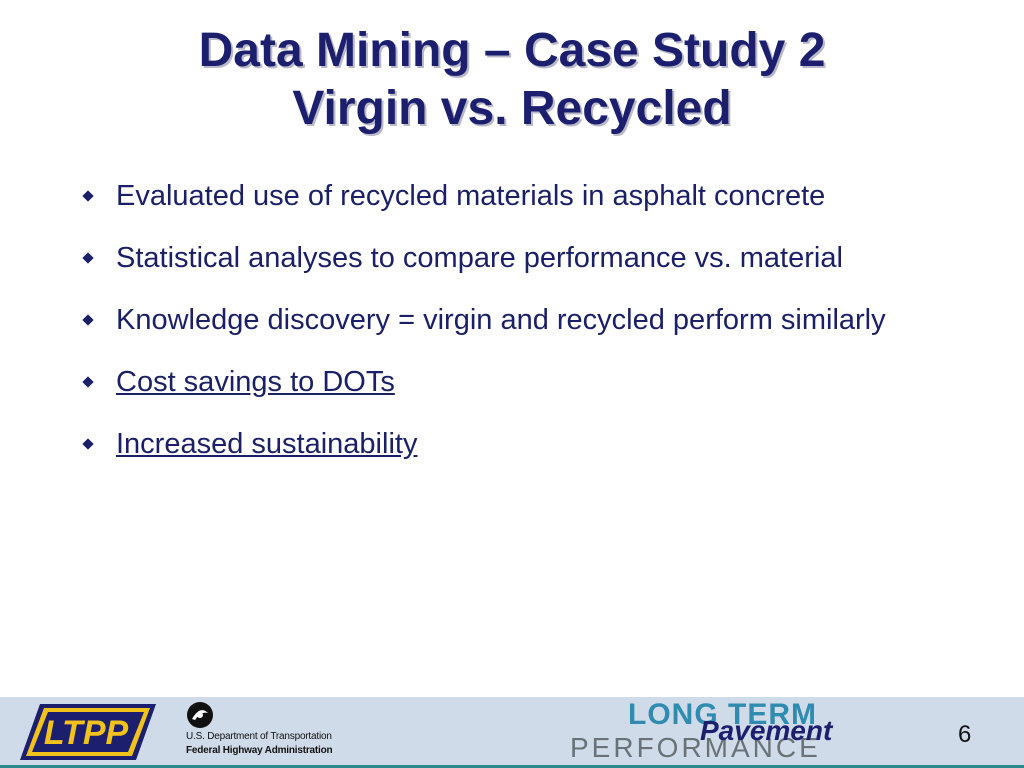  What do you see at coordinates (965, 734) in the screenshot?
I see `page-number: 6` at bounding box center [965, 734].